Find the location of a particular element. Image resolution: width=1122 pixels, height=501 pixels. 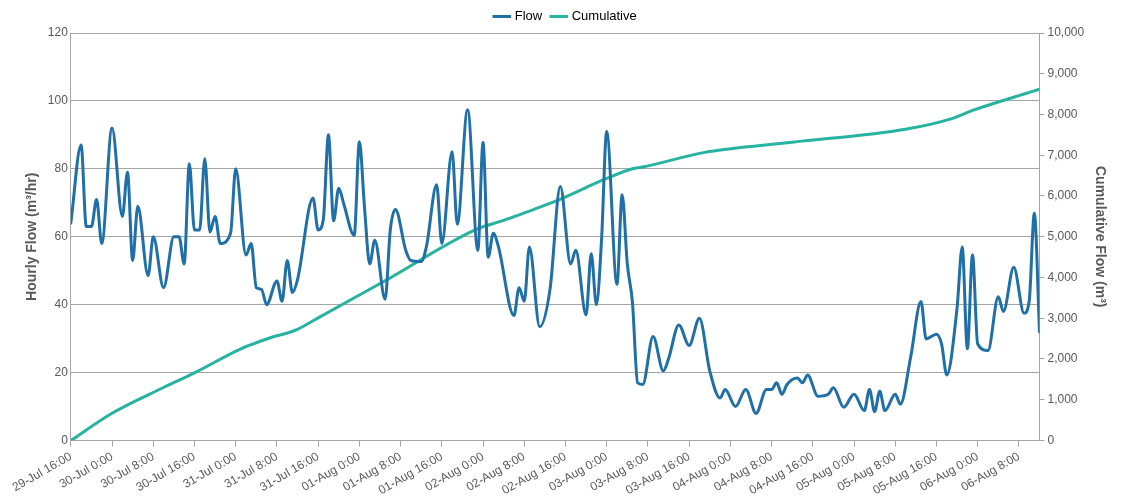

y-axis-title: Hourly Flow (m³/hr) is located at coordinates (31, 236).